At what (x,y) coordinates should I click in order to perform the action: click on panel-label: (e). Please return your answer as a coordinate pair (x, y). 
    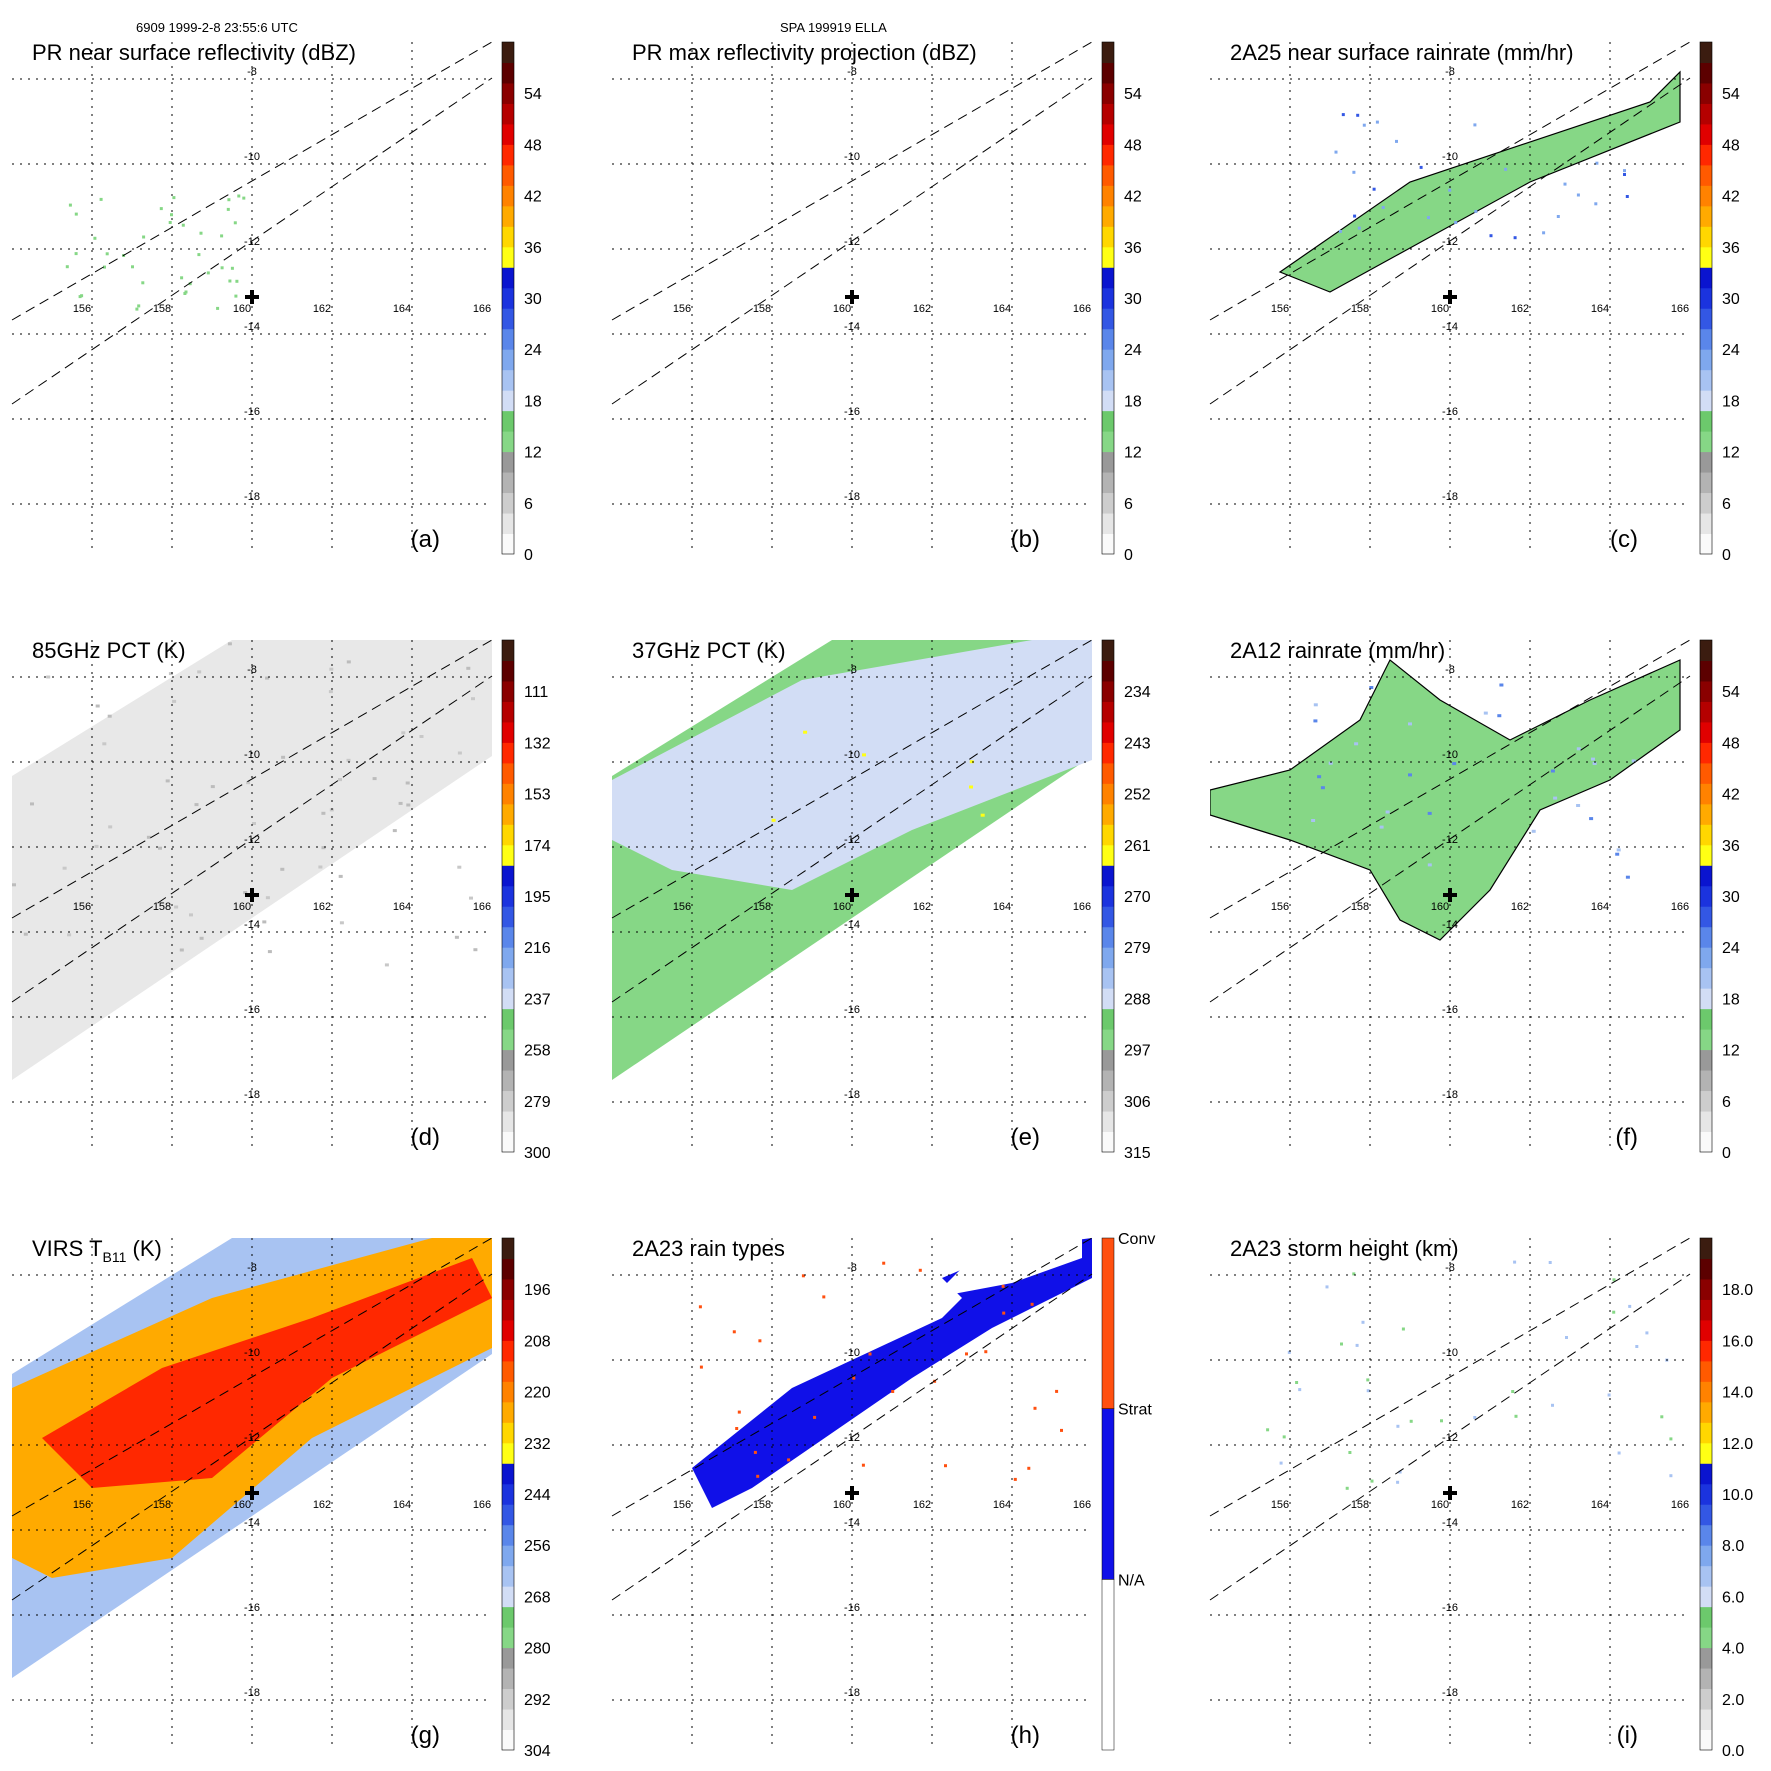
    Looking at the image, I should click on (1025, 1137).